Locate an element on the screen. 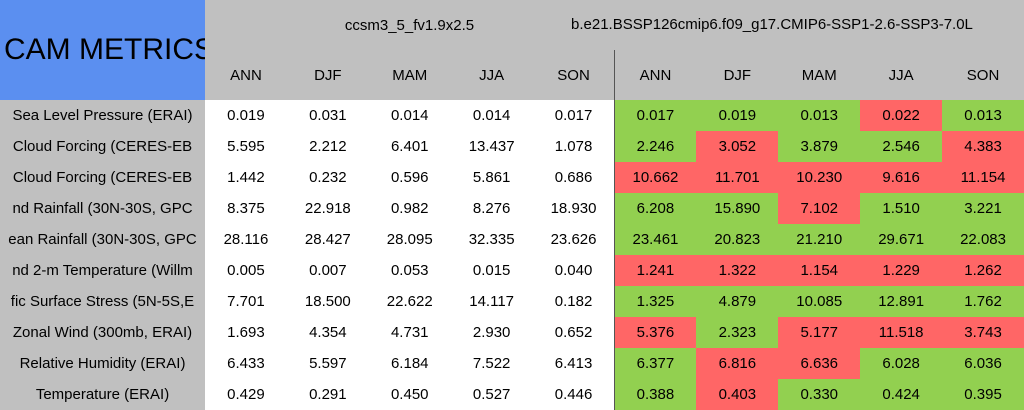  metric-cell: 0.031 is located at coordinates (328, 116).